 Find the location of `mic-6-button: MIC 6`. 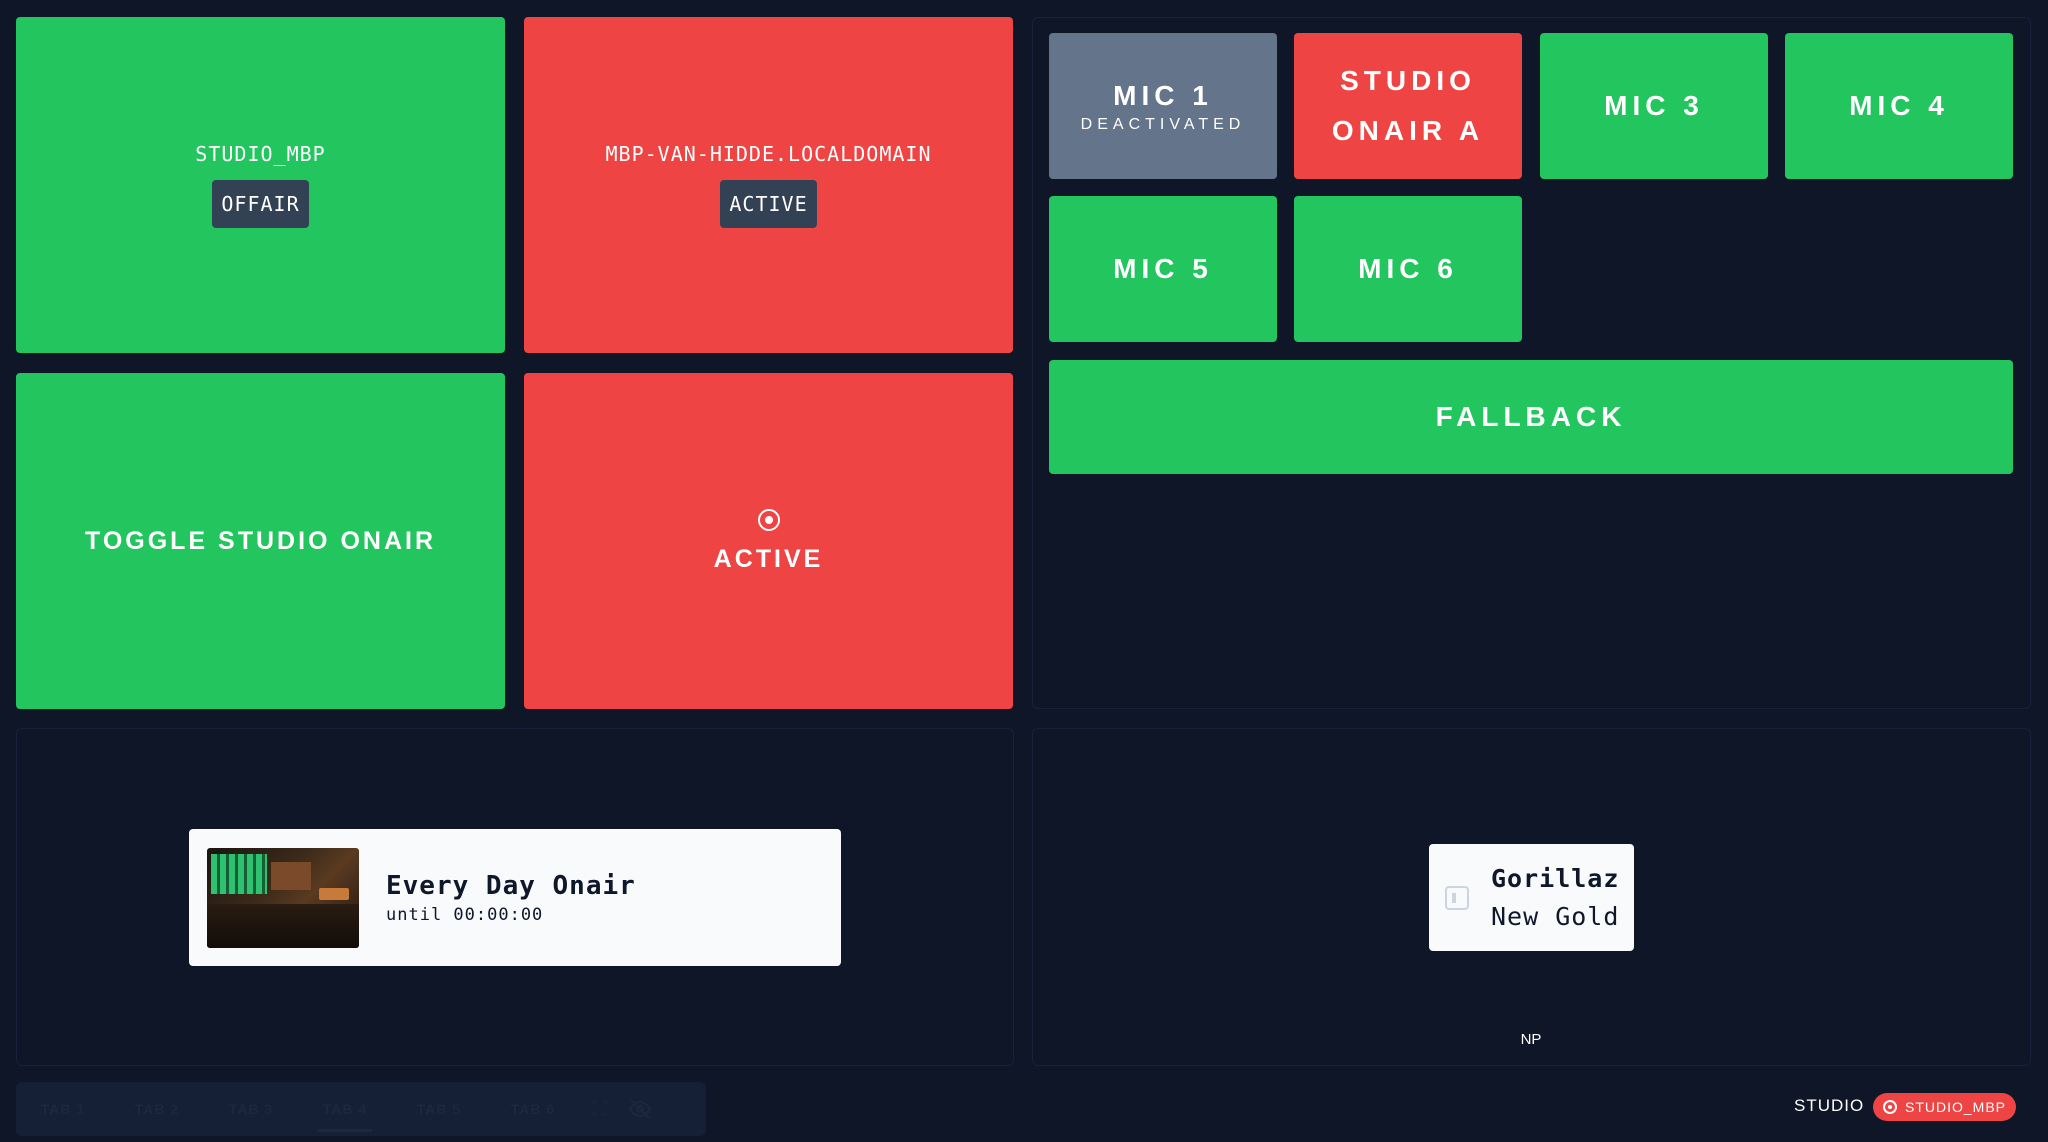

mic-6-button: MIC 6 is located at coordinates (1408, 269).